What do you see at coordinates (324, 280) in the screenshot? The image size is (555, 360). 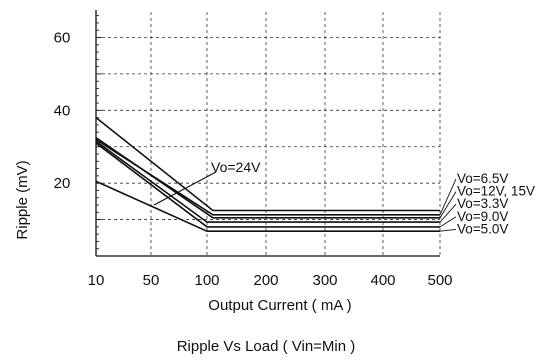 I see `x-tick-label: 300` at bounding box center [324, 280].